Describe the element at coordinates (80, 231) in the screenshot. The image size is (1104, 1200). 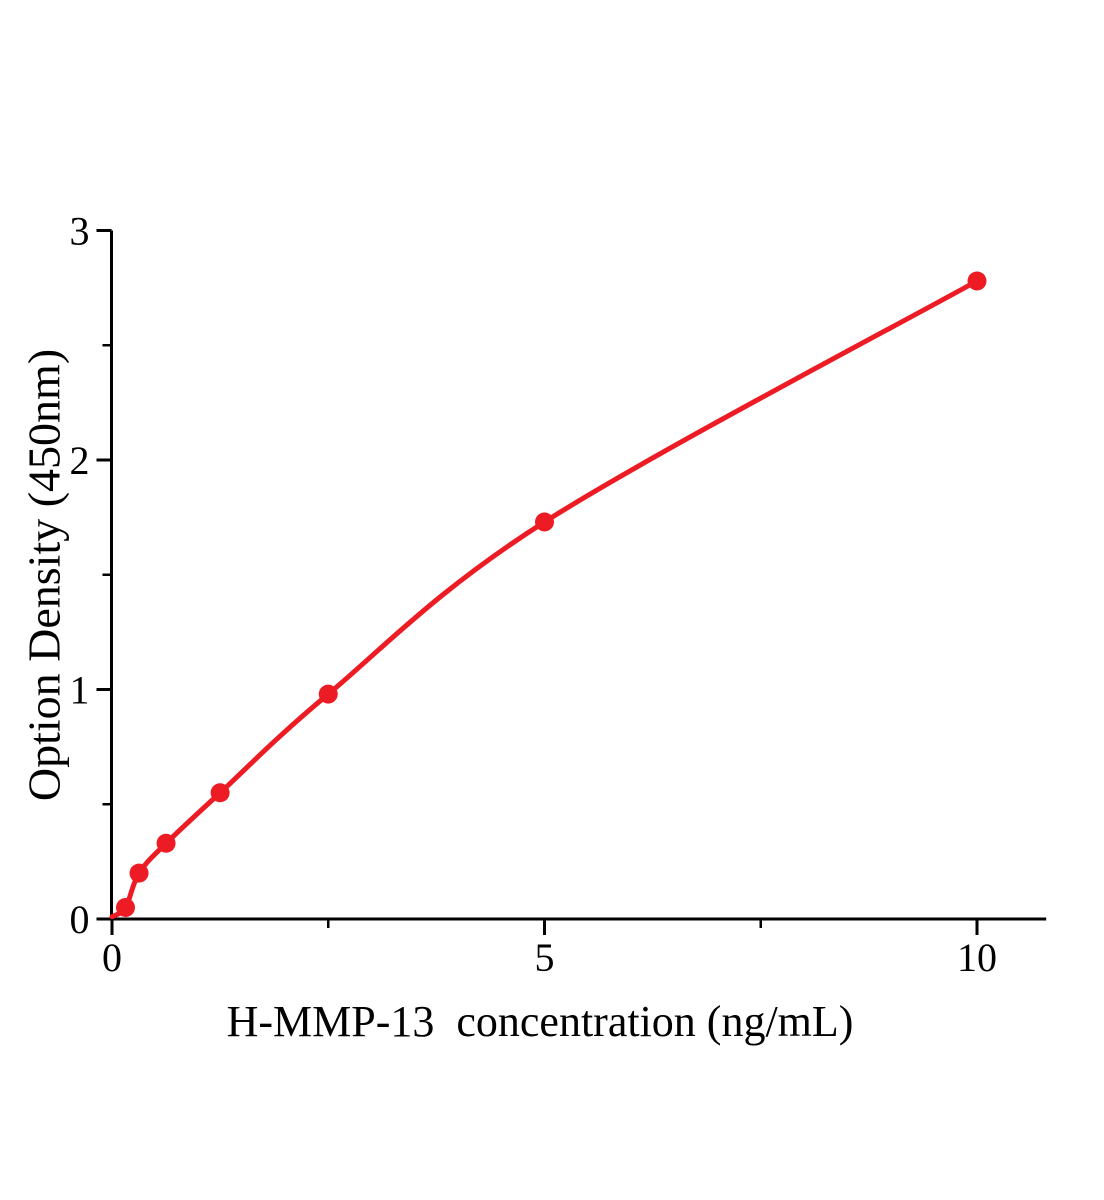
I see `y-tick-label: 3` at that location.